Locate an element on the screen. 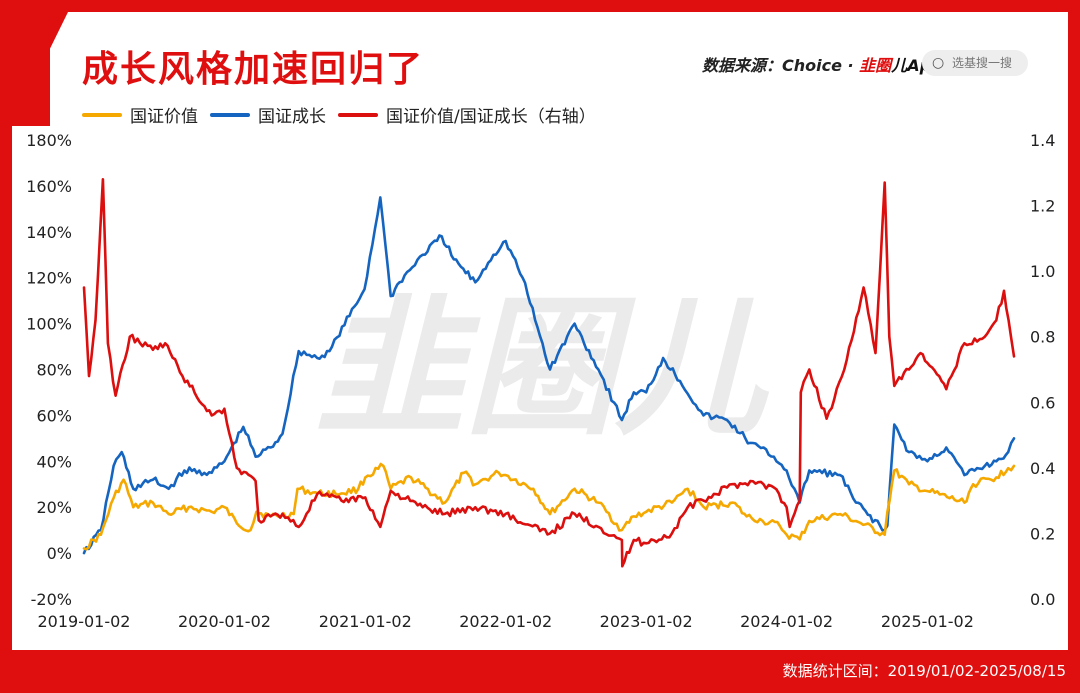  search-box: ○ 选基搜一搜 is located at coordinates (975, 63).